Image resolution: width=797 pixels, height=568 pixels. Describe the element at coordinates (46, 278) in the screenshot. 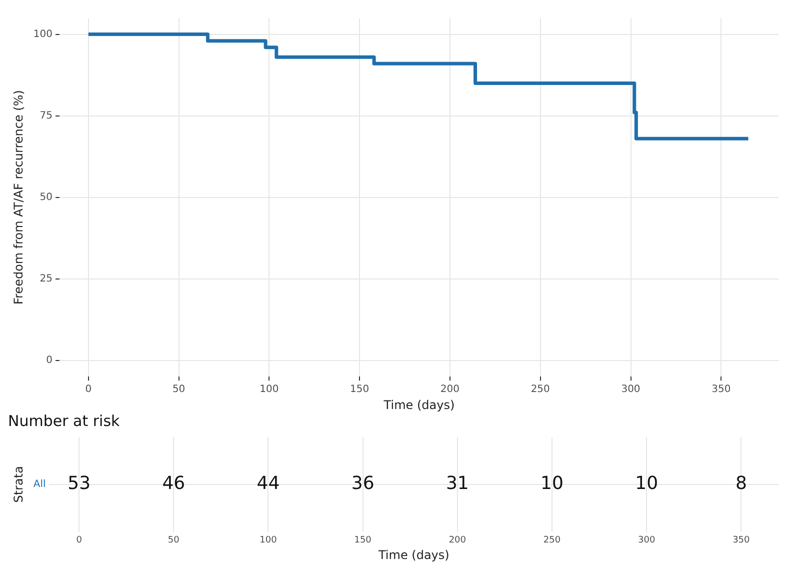

I see `y-tick-label: 25` at that location.